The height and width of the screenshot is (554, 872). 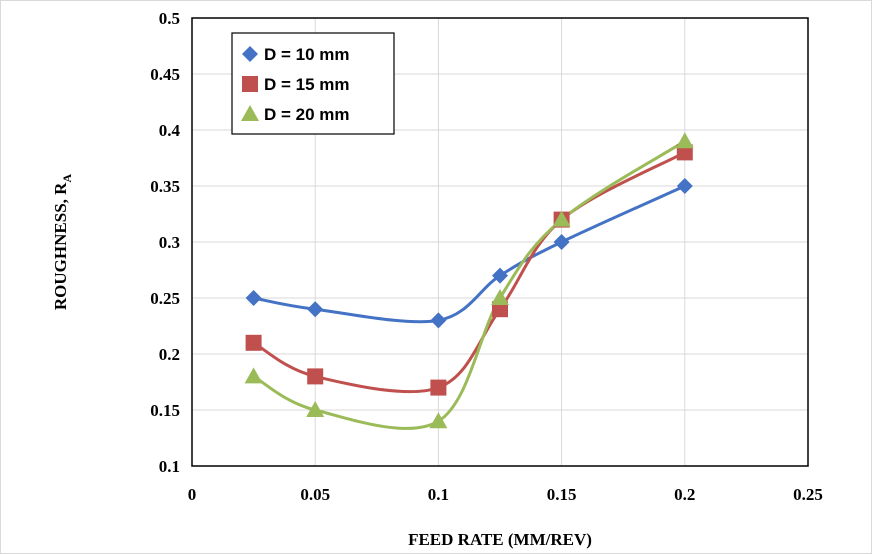 I want to click on x-tick-label: 0.15, so click(x=562, y=494).